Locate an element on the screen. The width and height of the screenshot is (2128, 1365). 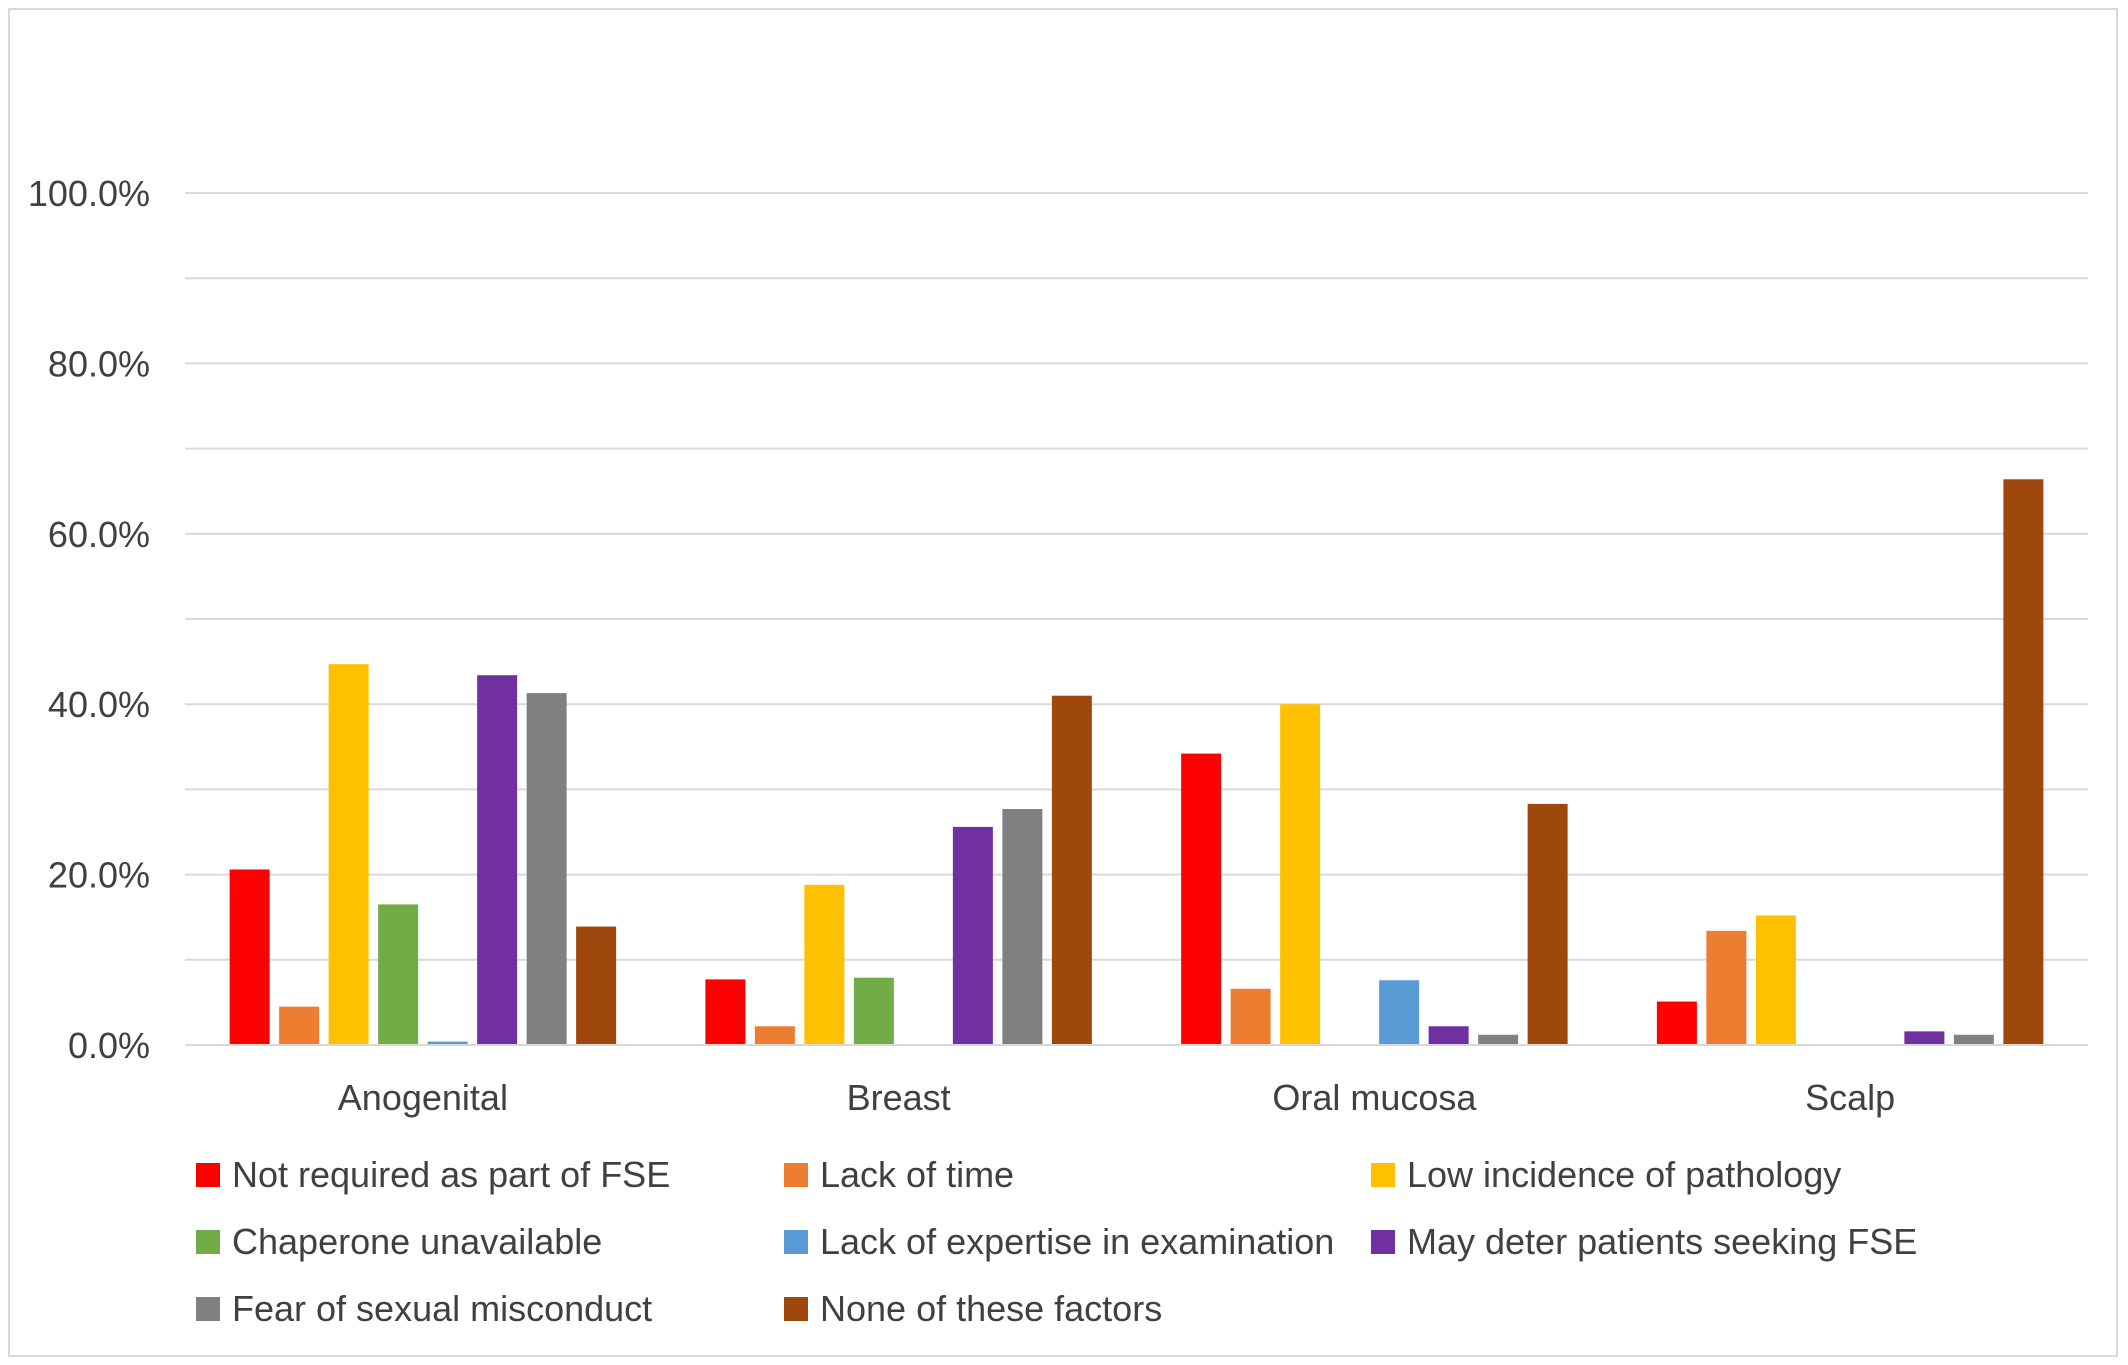
x-axis-ticks: Anogenital Breast Oral mucosa Scalp is located at coordinates (1116, 1097).